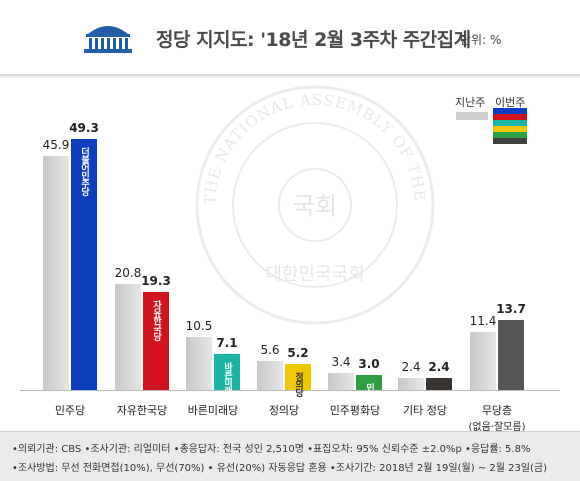  What do you see at coordinates (270, 350) in the screenshot?
I see `value-label-last-week: 5.6` at bounding box center [270, 350].